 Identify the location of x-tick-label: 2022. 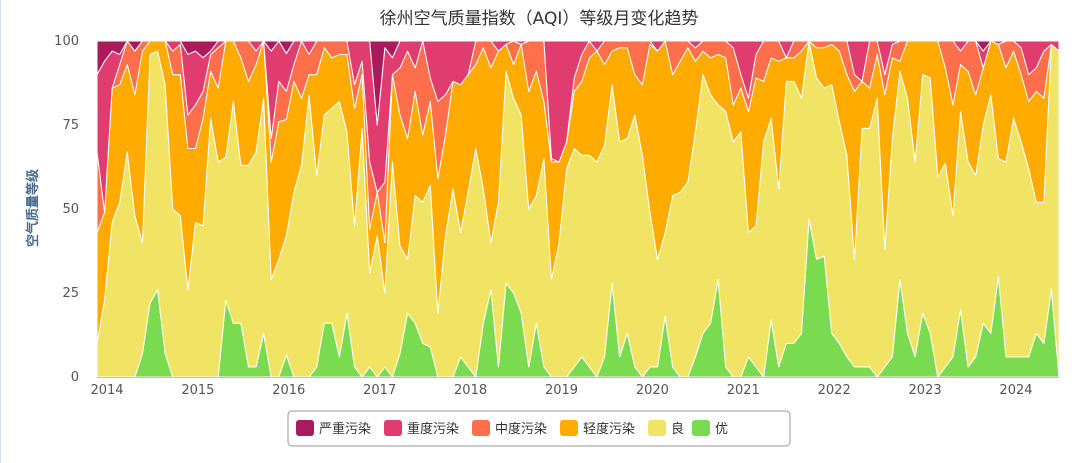
(834, 390).